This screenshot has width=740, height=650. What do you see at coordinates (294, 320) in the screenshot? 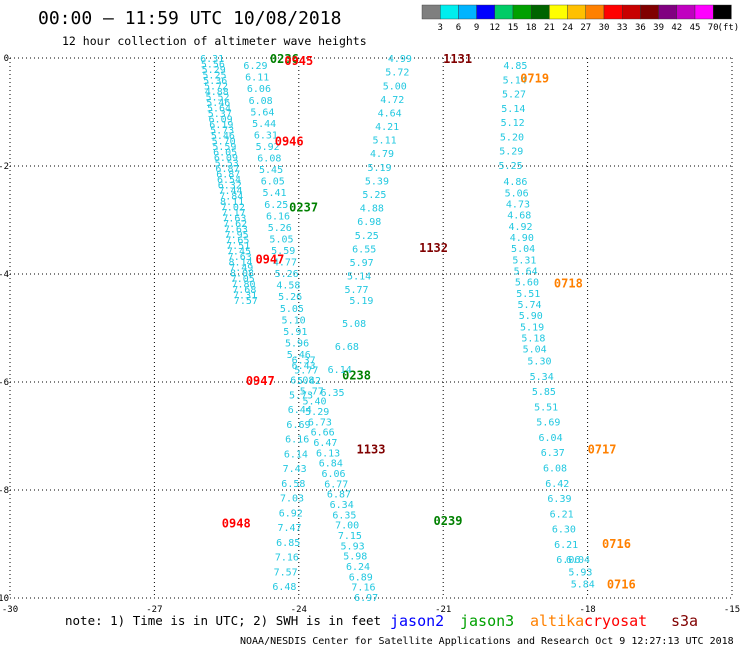
I see `wave-height-label: 5.10` at bounding box center [294, 320].